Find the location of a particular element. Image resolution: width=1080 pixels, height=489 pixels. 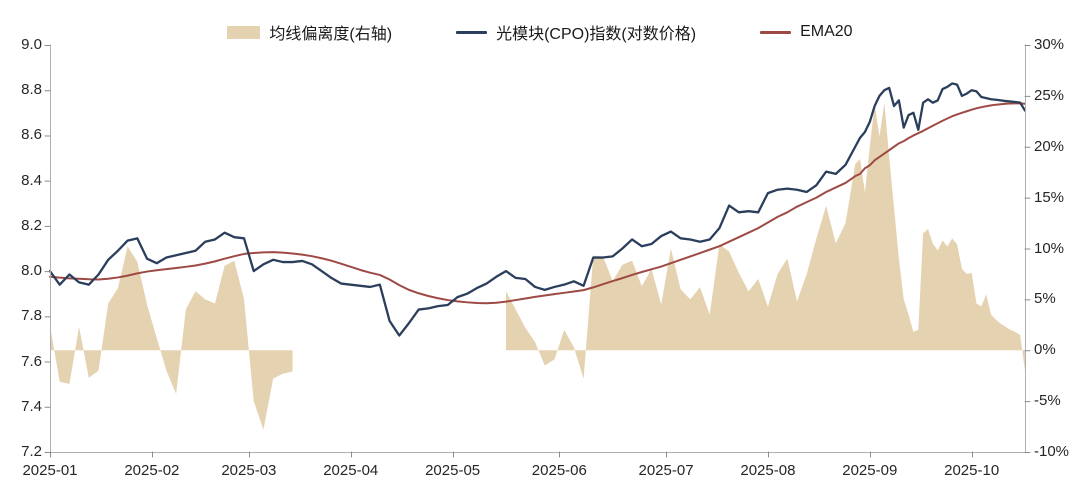

x-axis-tick-label: 2025-05 is located at coordinates (453, 470).